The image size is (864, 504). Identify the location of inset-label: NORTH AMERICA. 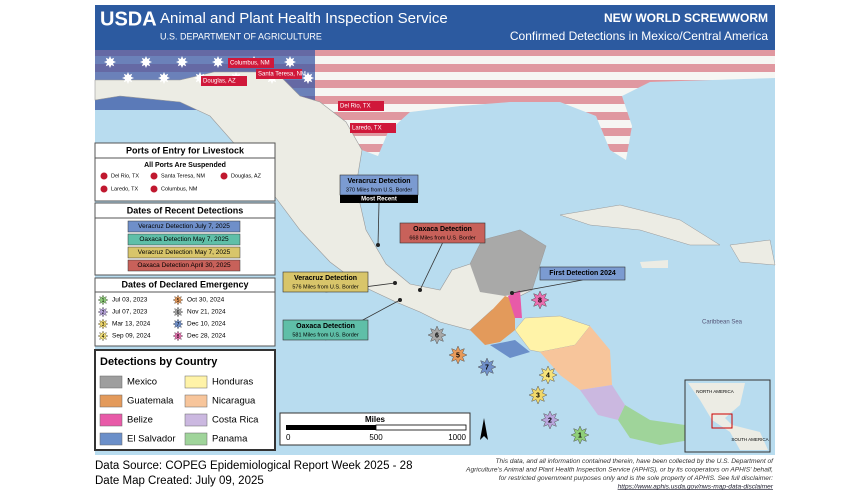
(714, 391).